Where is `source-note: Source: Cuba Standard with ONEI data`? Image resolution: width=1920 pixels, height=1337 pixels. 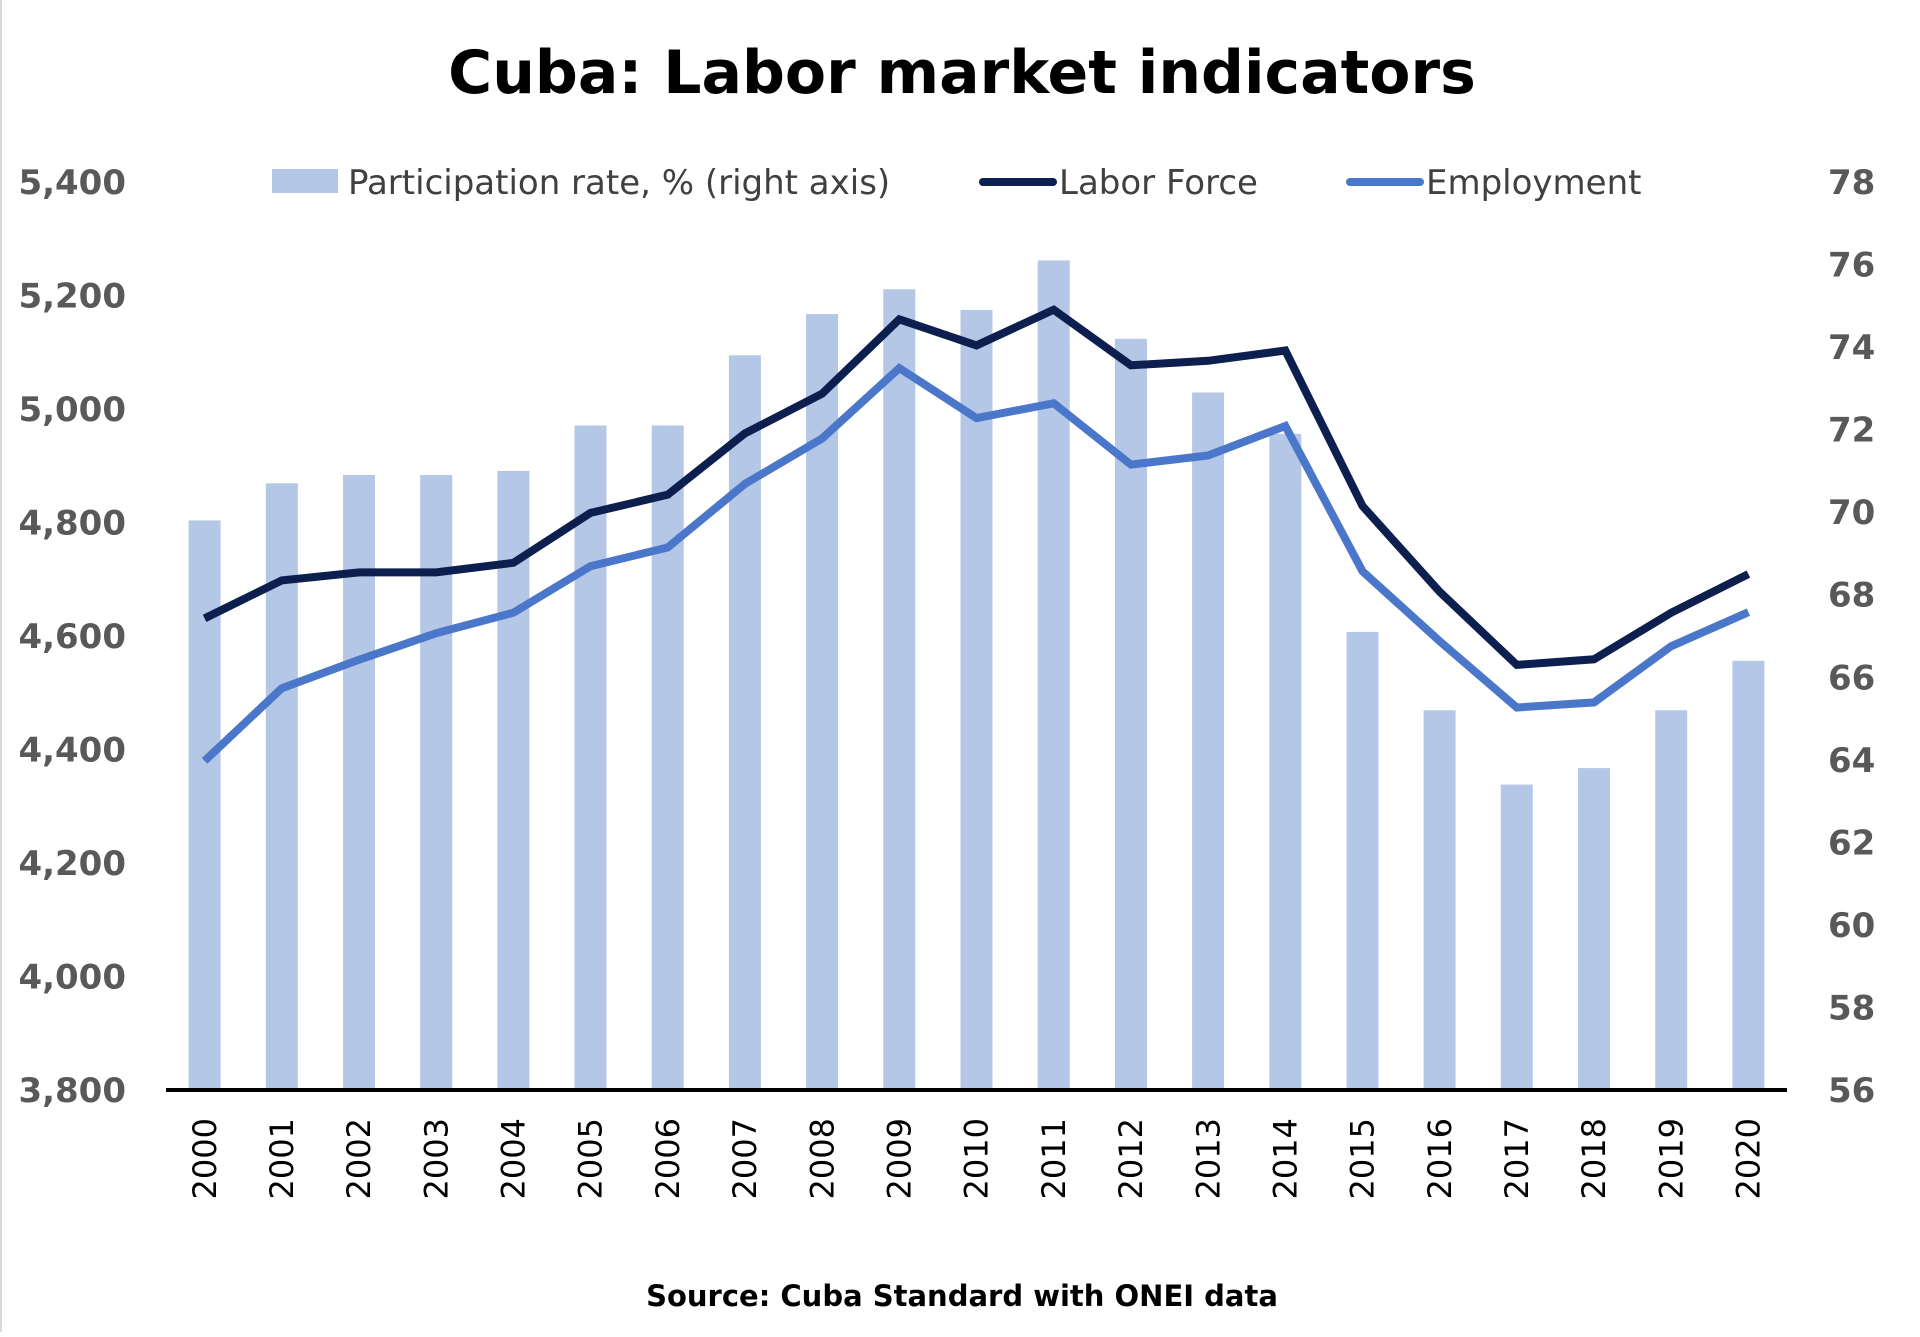
source-note: Source: Cuba Standard with ONEI data is located at coordinates (962, 1296).